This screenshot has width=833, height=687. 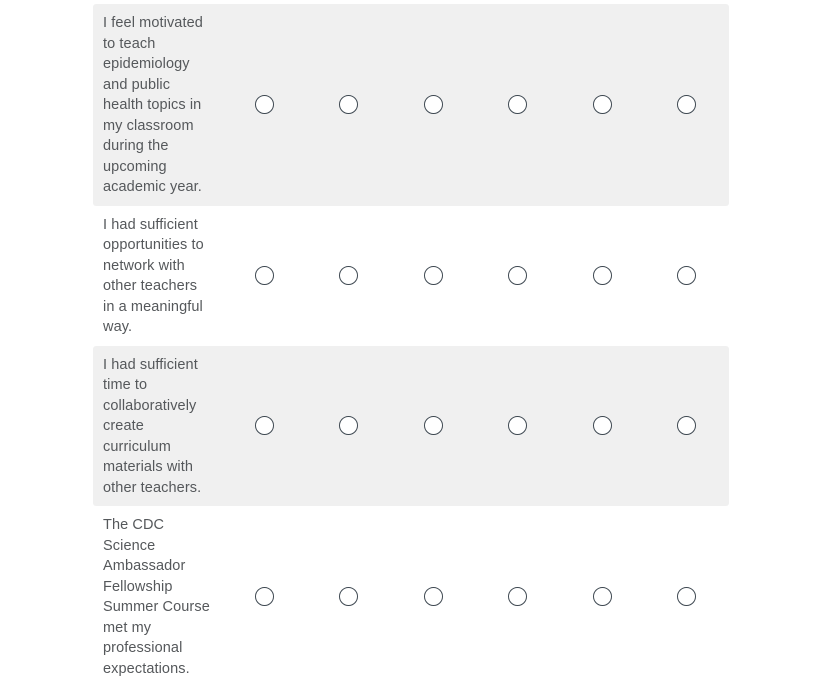 I want to click on radio-row3-option4, so click(x=518, y=426).